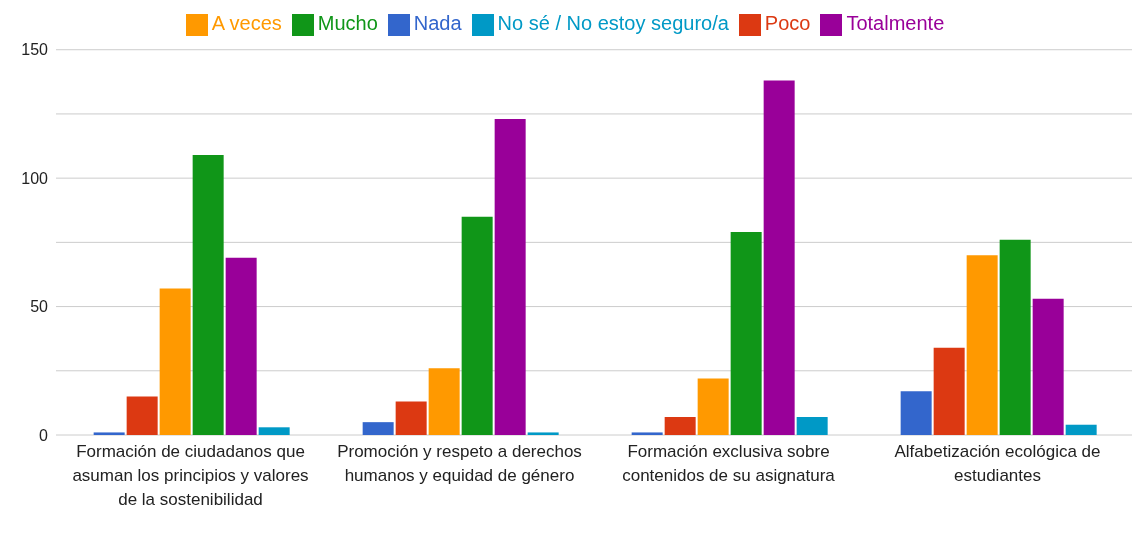 The image size is (1144, 547). What do you see at coordinates (190, 475) in the screenshot?
I see `x-tick-label: Formación de ciudadanos que asuman los principios y valores de la sostenibilidad` at bounding box center [190, 475].